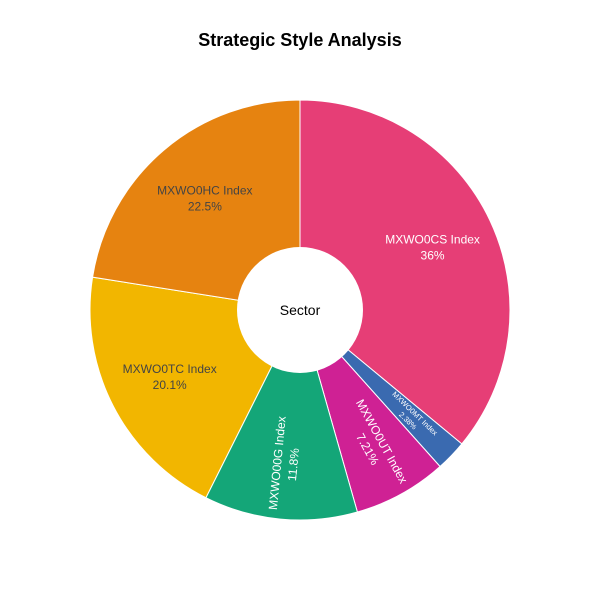  Describe the element at coordinates (170, 377) in the screenshot. I see `slice-label-group: MXWO0TC Index 20.1%` at that location.